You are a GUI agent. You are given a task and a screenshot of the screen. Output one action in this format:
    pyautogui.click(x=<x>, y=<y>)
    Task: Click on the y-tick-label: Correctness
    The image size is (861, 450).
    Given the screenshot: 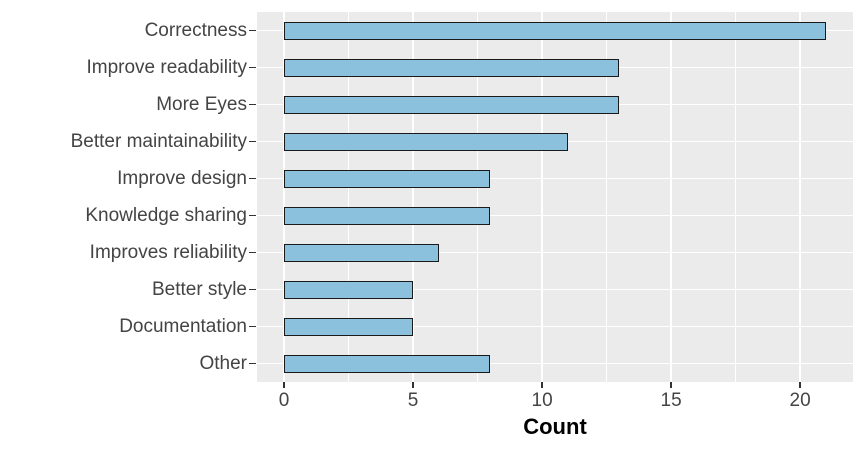 What is the action you would take?
    pyautogui.click(x=195, y=30)
    